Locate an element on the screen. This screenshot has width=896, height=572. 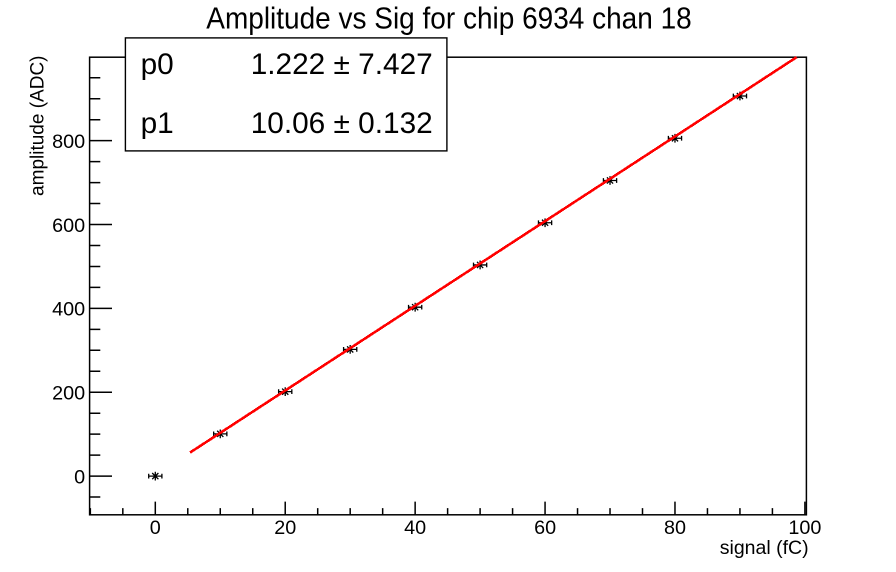
svg-text: amplitude (ADC) is located at coordinates (37, 126).